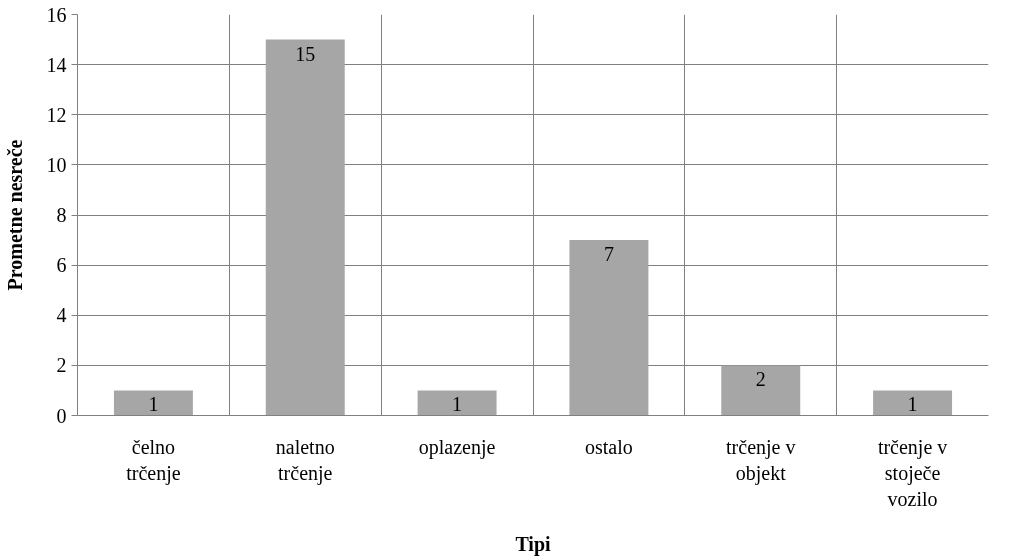 This screenshot has width=1015, height=560. What do you see at coordinates (56, 14) in the screenshot?
I see `y-tick-label: 16` at bounding box center [56, 14].